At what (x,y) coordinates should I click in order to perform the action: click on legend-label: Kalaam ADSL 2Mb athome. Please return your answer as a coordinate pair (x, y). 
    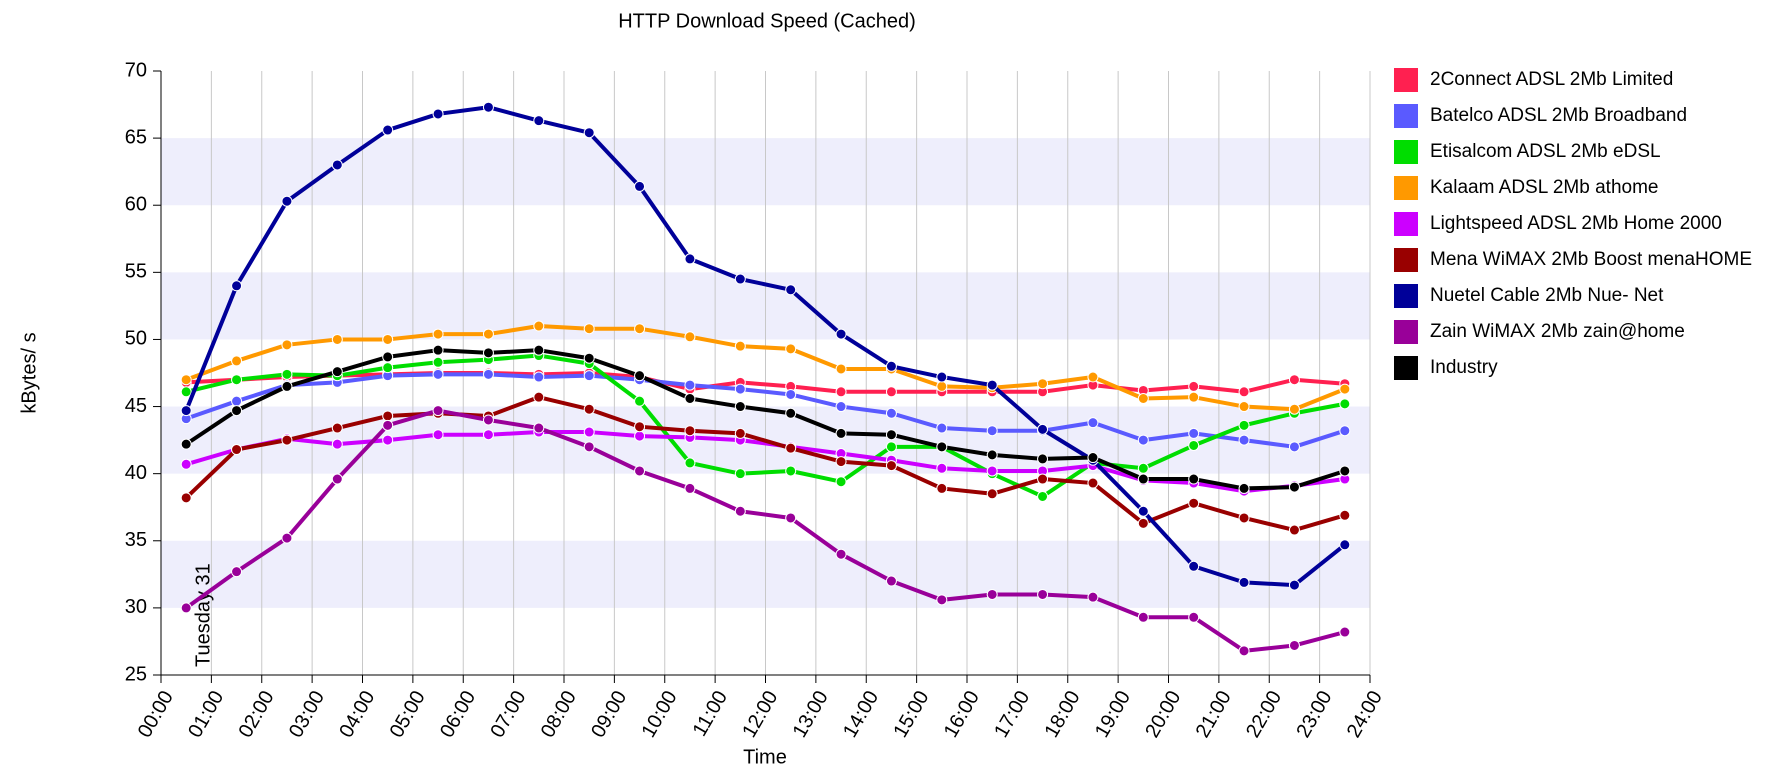
    Looking at the image, I should click on (1544, 187).